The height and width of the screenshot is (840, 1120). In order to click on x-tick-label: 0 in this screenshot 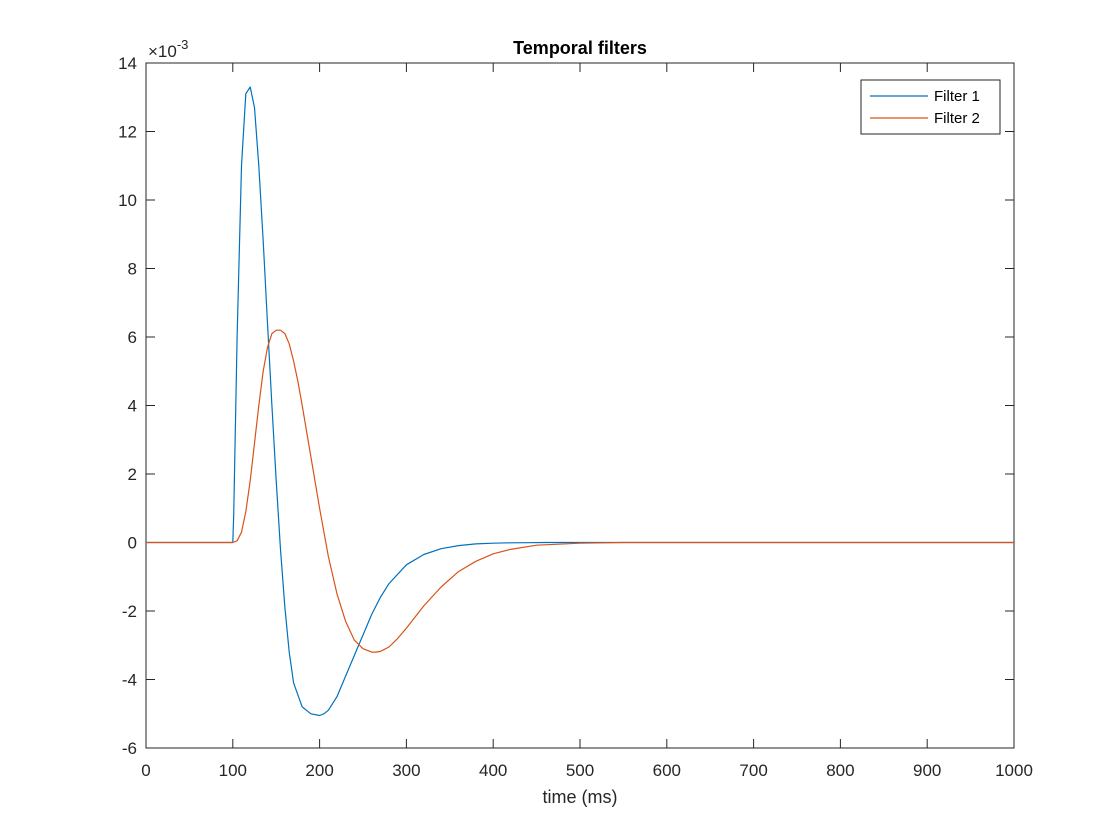, I will do `click(145, 770)`.